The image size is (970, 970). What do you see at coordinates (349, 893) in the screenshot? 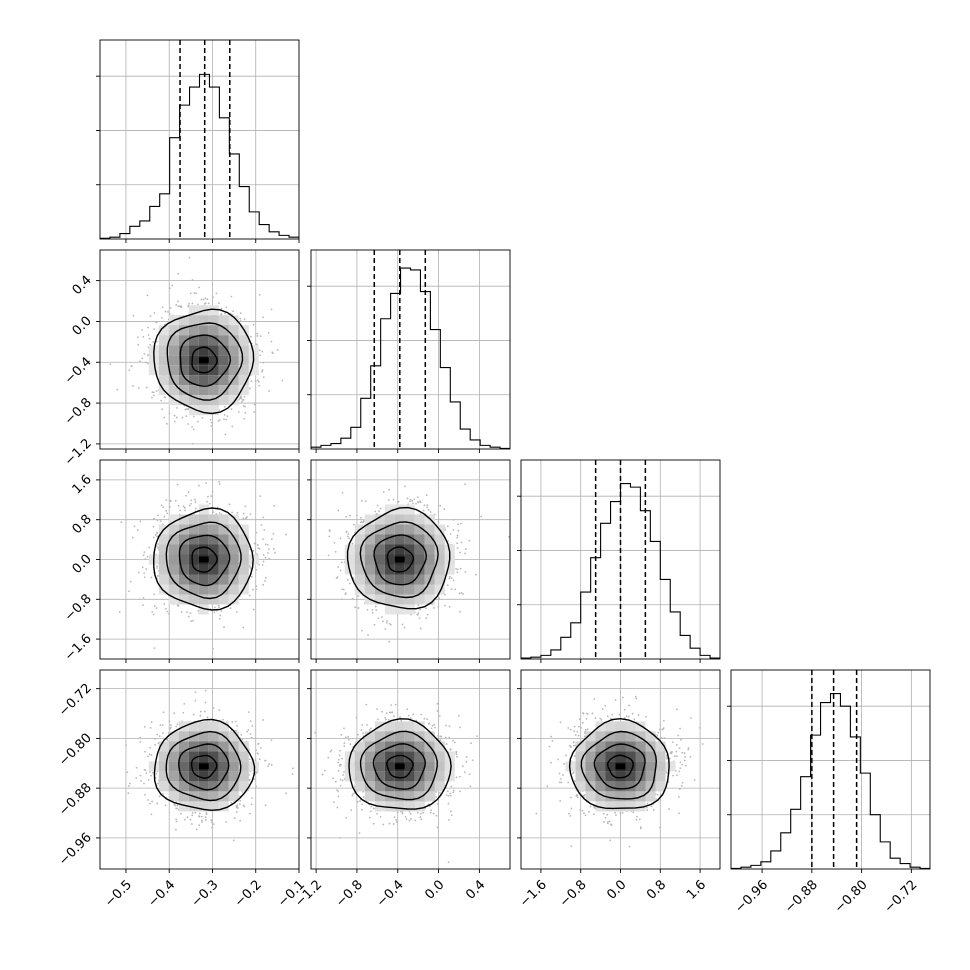
I see `x-tick-label: −0.8` at bounding box center [349, 893].